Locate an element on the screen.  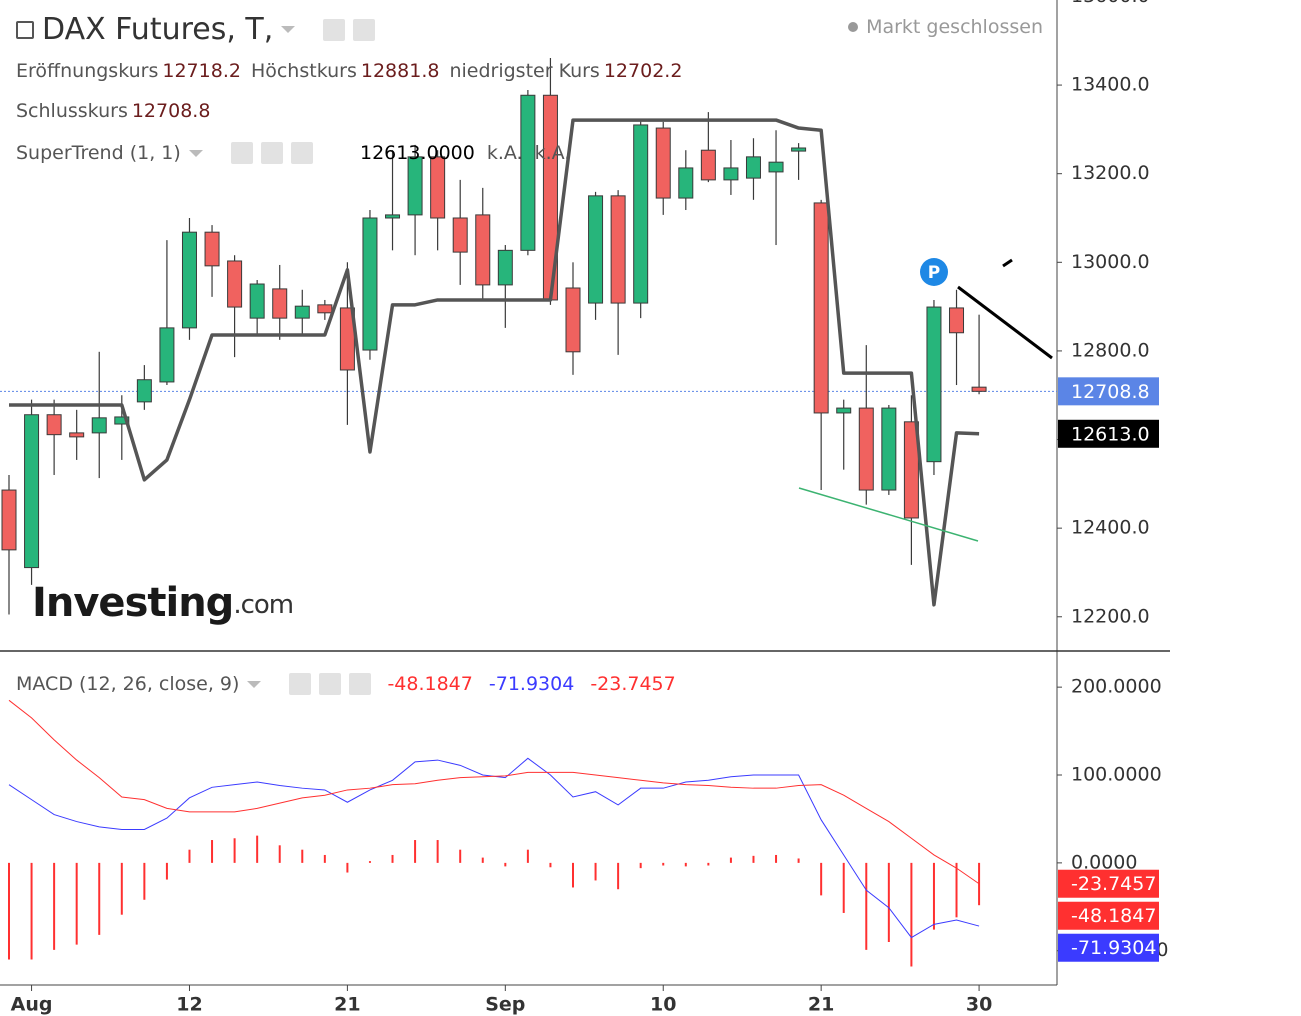
last-value-label: -71.9304 is located at coordinates (1113, 948).